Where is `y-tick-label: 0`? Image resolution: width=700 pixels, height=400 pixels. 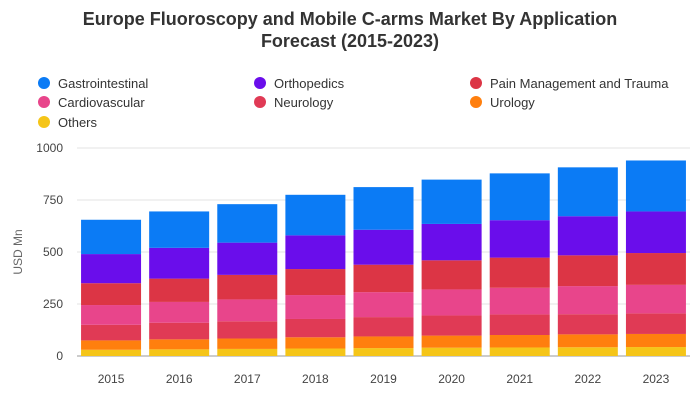 y-tick-label: 0 is located at coordinates (59, 356).